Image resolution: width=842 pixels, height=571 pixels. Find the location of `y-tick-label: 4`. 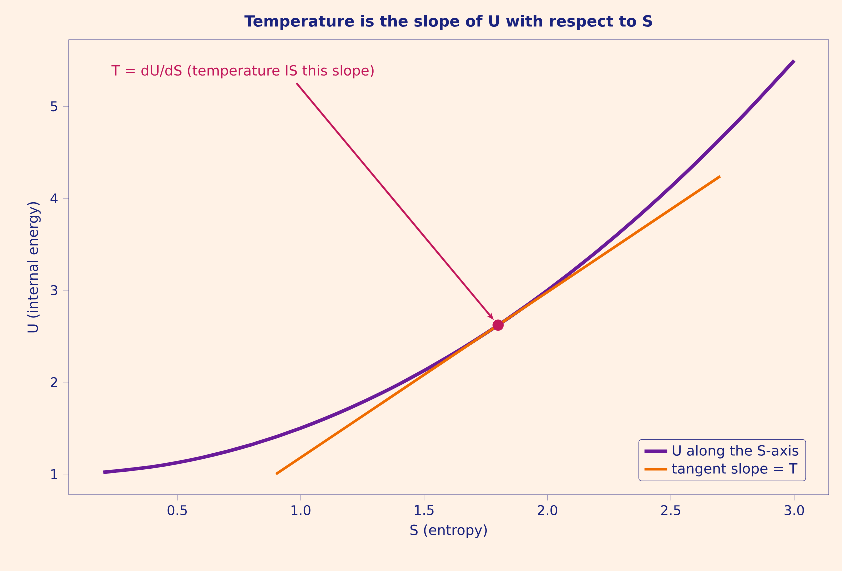

y-tick-label: 4 is located at coordinates (54, 199).